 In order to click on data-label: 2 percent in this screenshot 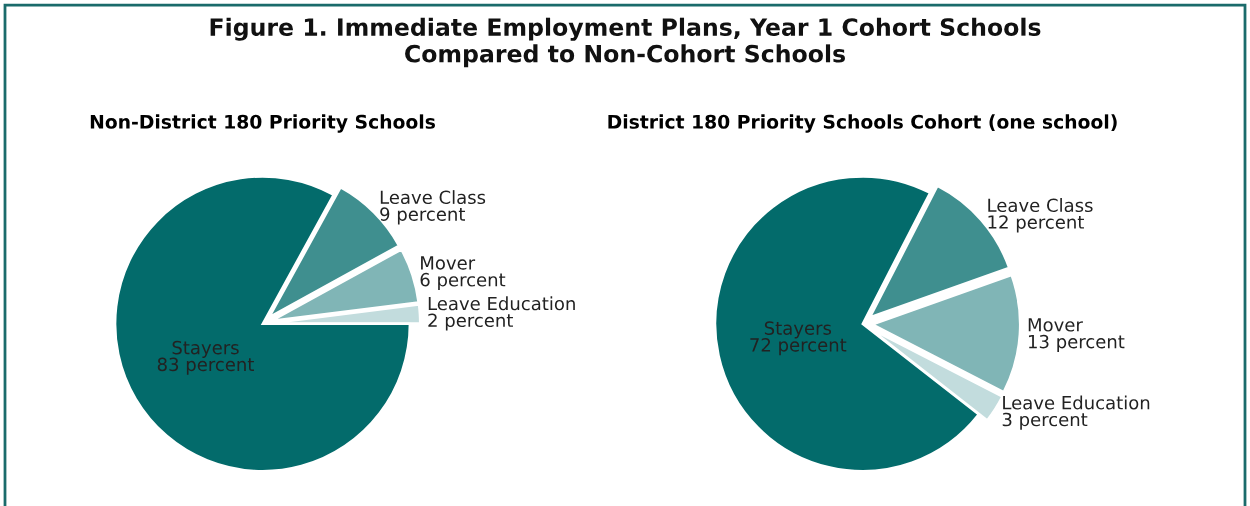, I will do `click(470, 322)`.